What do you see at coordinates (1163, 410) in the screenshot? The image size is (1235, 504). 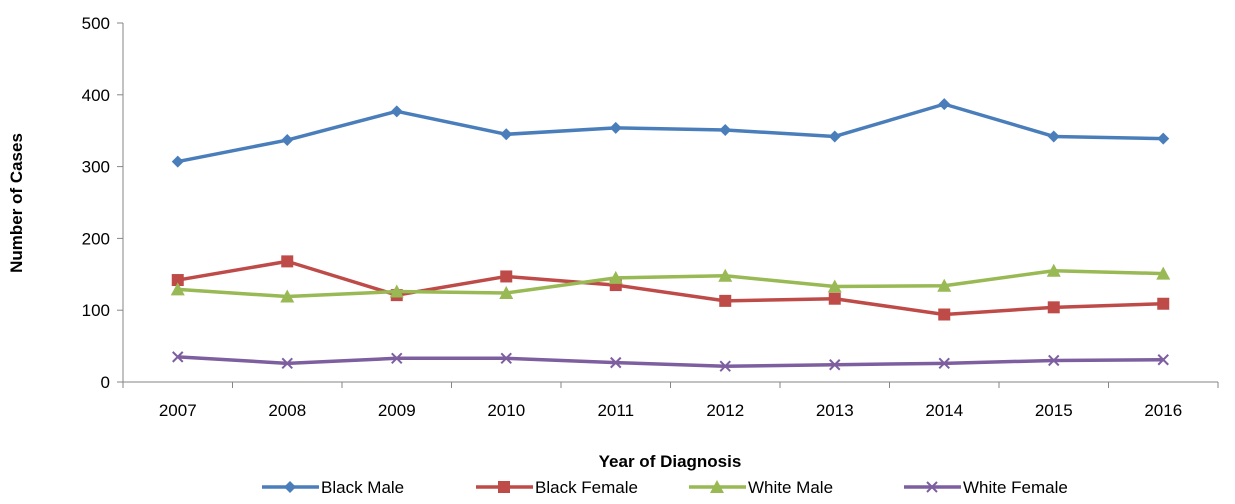 I see `x-tick-label: 2016` at bounding box center [1163, 410].